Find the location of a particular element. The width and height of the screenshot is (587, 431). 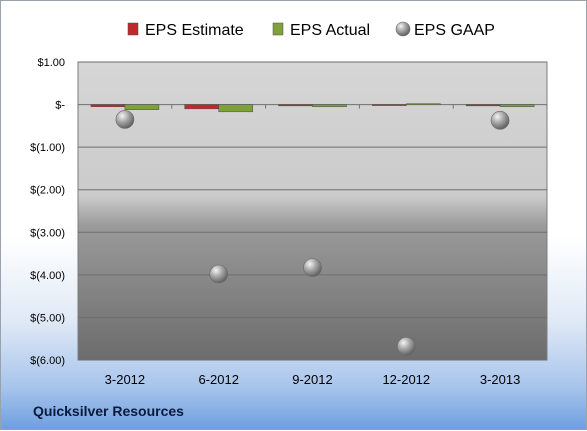

x-tick-label: 12-2012 is located at coordinates (406, 379).